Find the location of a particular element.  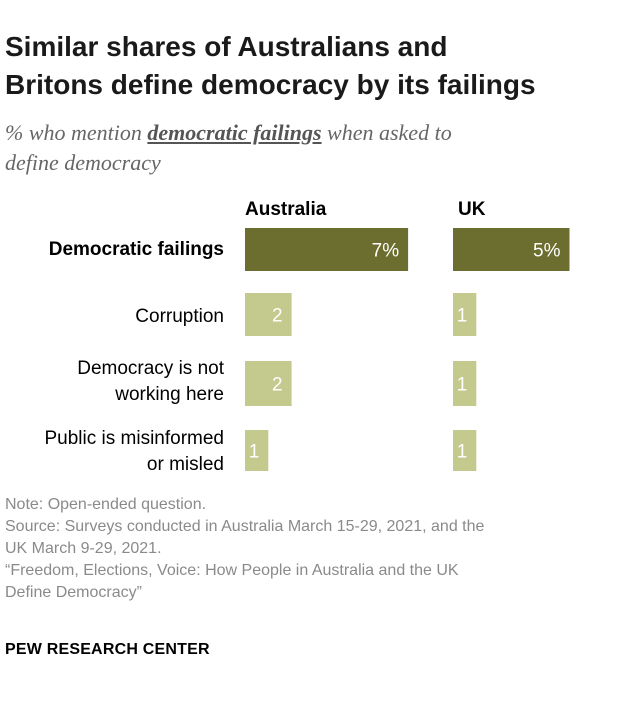

title-line-1: Similar shares of Australians and is located at coordinates (226, 46).